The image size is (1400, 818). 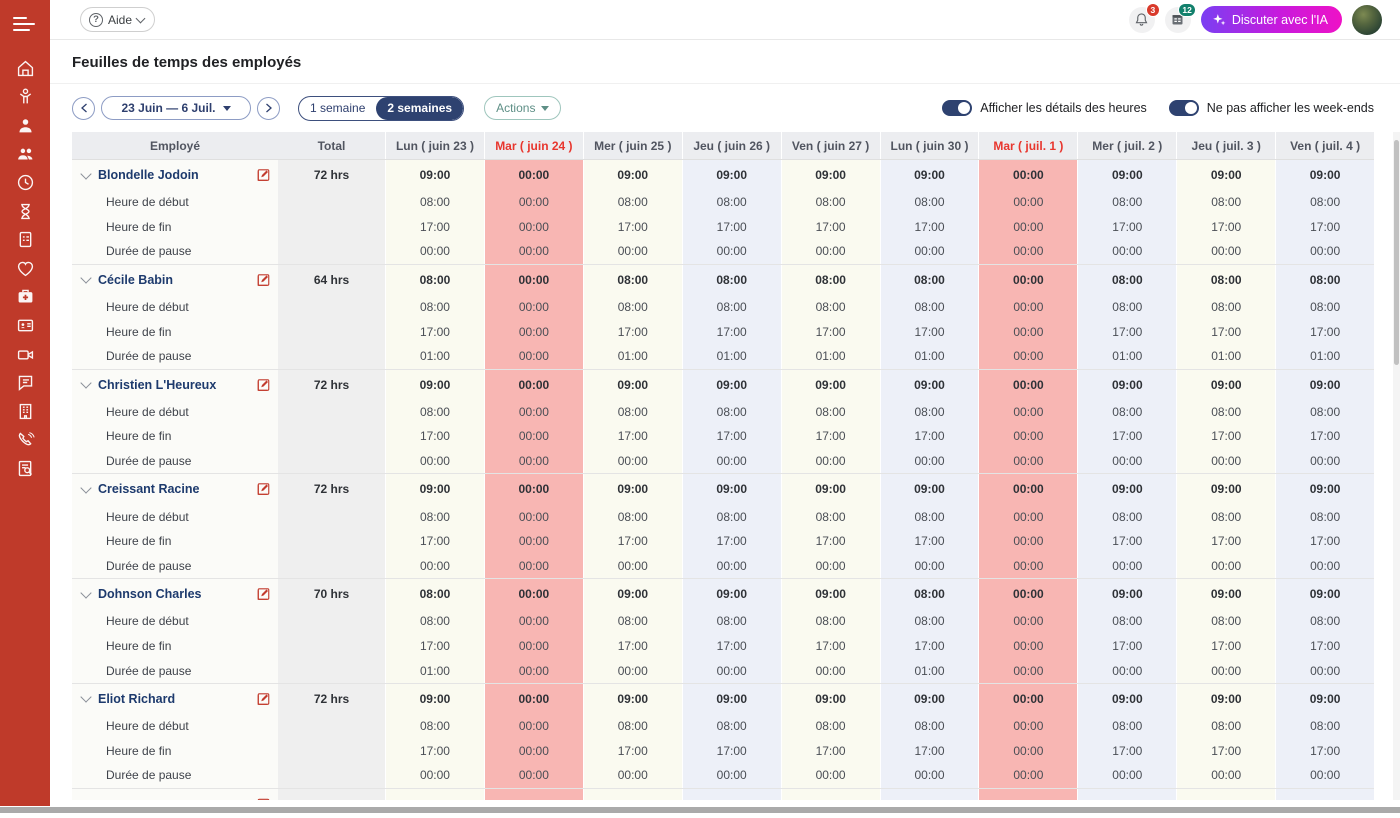 What do you see at coordinates (25, 97) in the screenshot?
I see `child-sidebar-item` at bounding box center [25, 97].